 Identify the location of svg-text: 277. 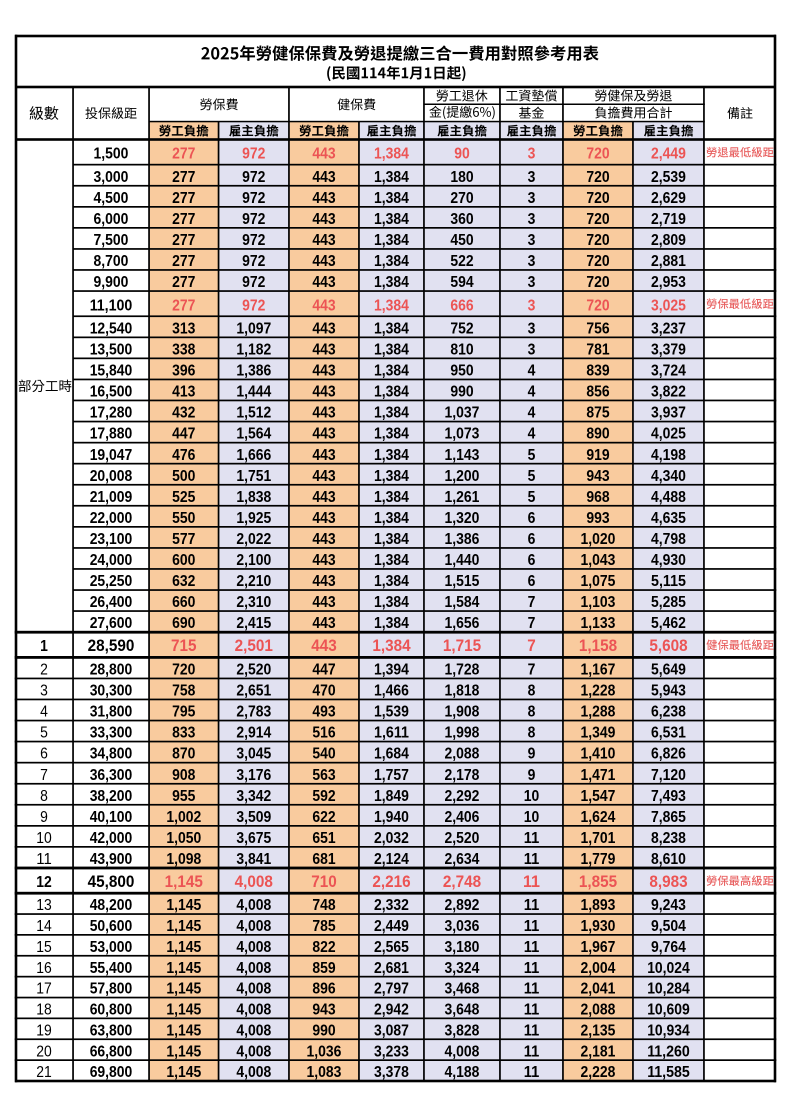
(183, 240).